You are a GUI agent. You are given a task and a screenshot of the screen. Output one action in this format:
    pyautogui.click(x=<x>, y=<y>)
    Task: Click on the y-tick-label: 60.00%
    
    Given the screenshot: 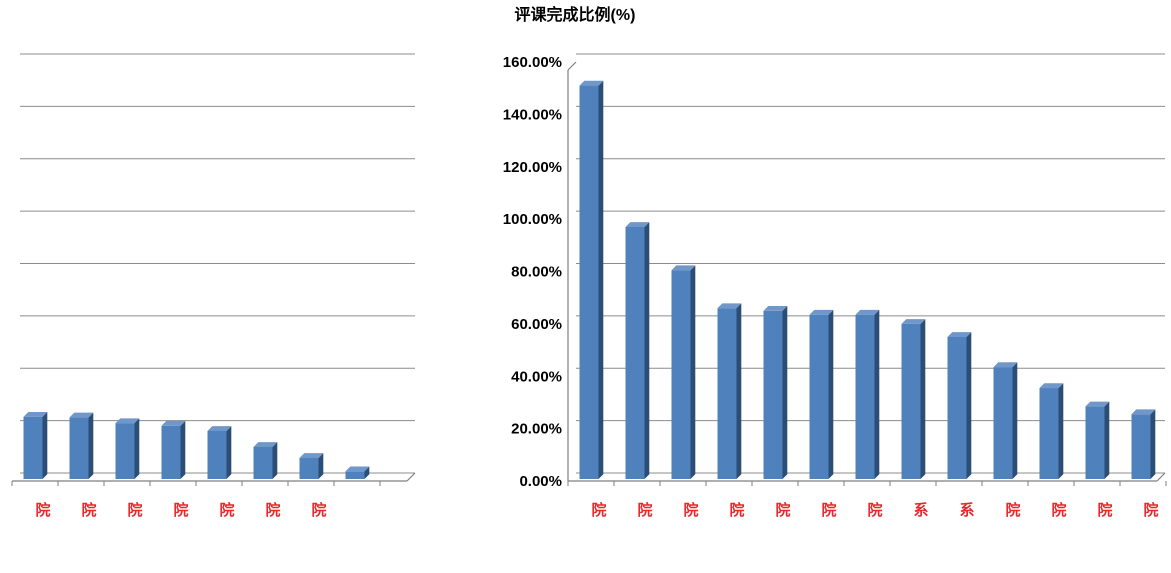 What is the action you would take?
    pyautogui.click(x=536, y=324)
    